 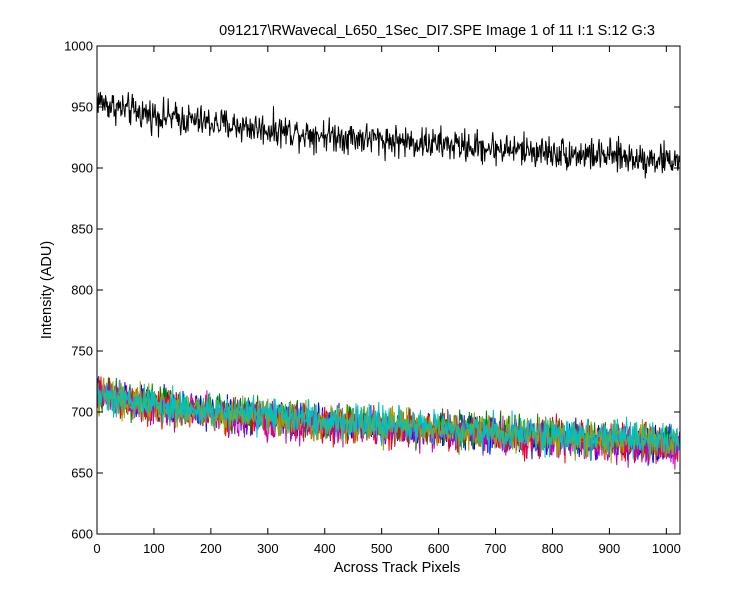 I want to click on x-tick-label: 400, so click(x=325, y=548).